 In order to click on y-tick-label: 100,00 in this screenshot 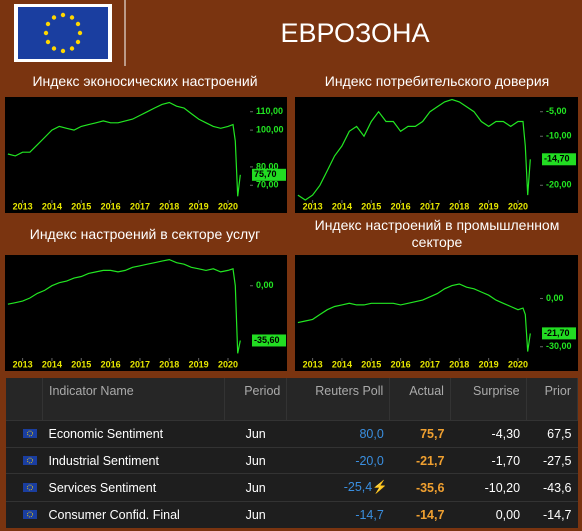, I will do `click(270, 129)`.